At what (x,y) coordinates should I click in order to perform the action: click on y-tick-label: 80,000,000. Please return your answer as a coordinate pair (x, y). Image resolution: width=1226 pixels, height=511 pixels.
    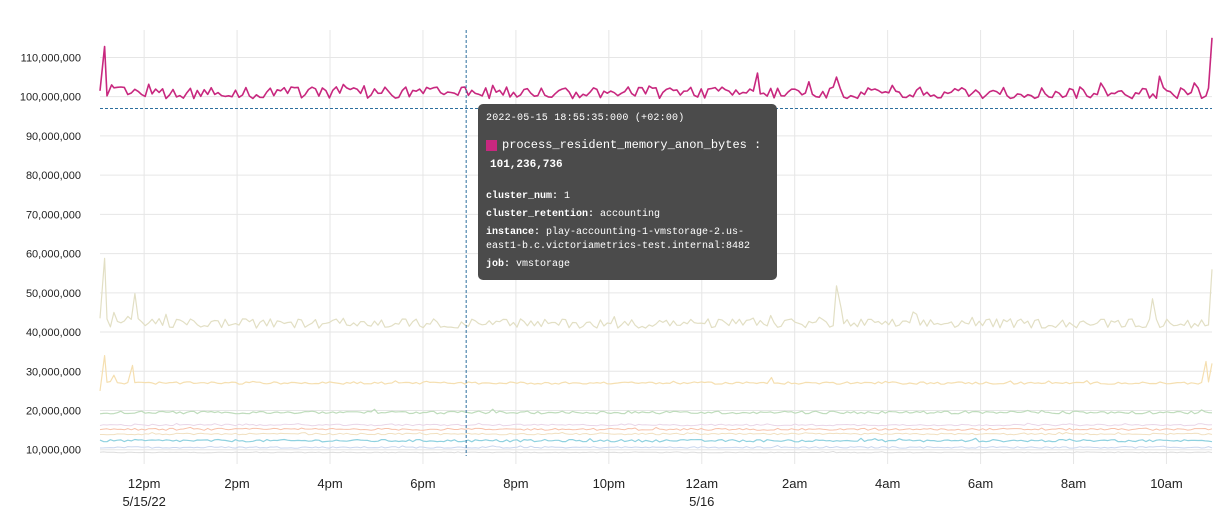
    Looking at the image, I should click on (53, 176).